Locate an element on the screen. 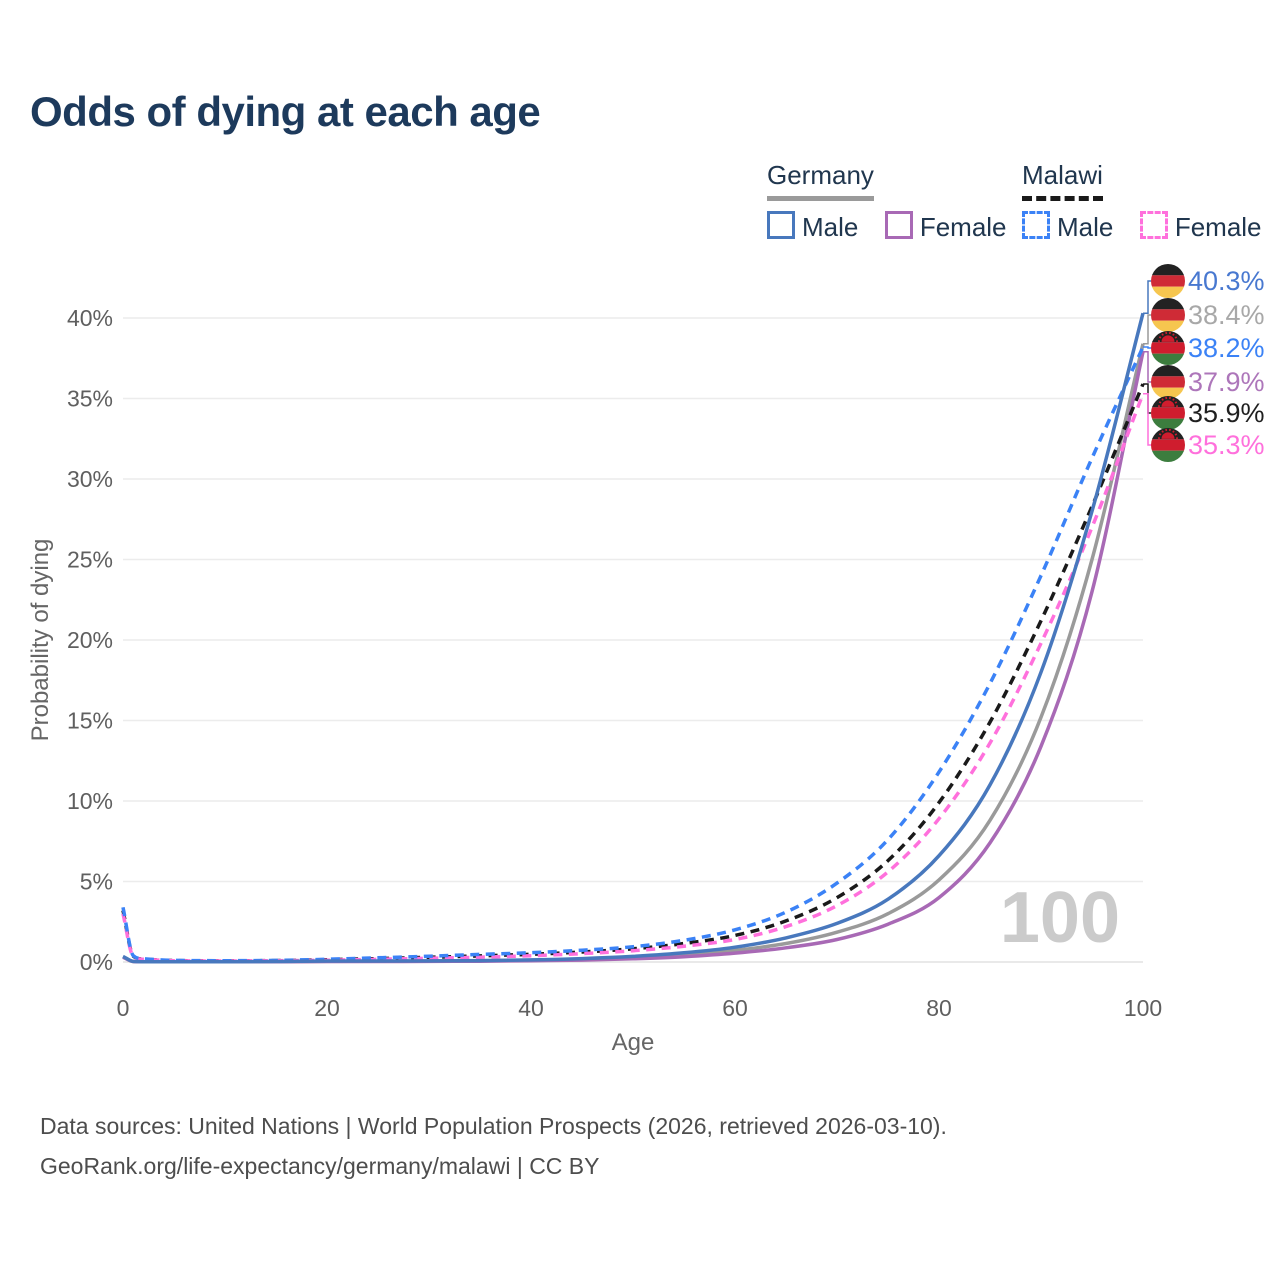 The image size is (1280, 1280). legend-label-malawi-male: Male is located at coordinates (1085, 227).